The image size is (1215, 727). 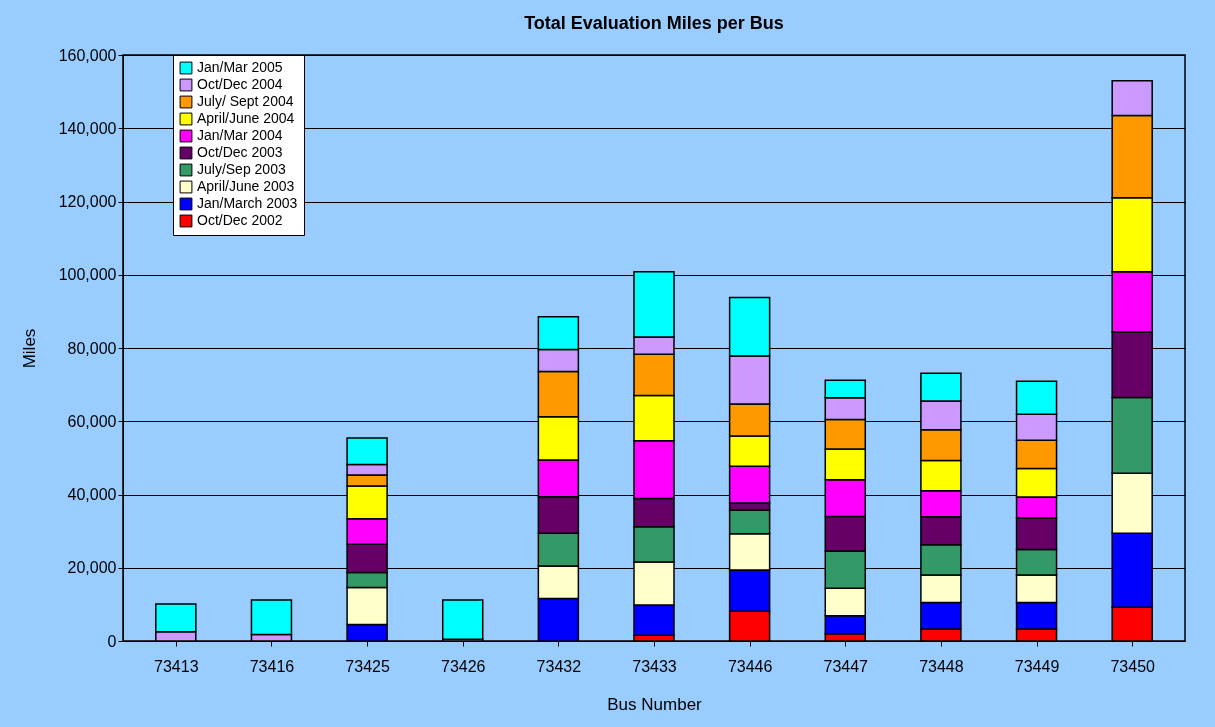 What do you see at coordinates (559, 666) in the screenshot?
I see `x-tick-label: 73432` at bounding box center [559, 666].